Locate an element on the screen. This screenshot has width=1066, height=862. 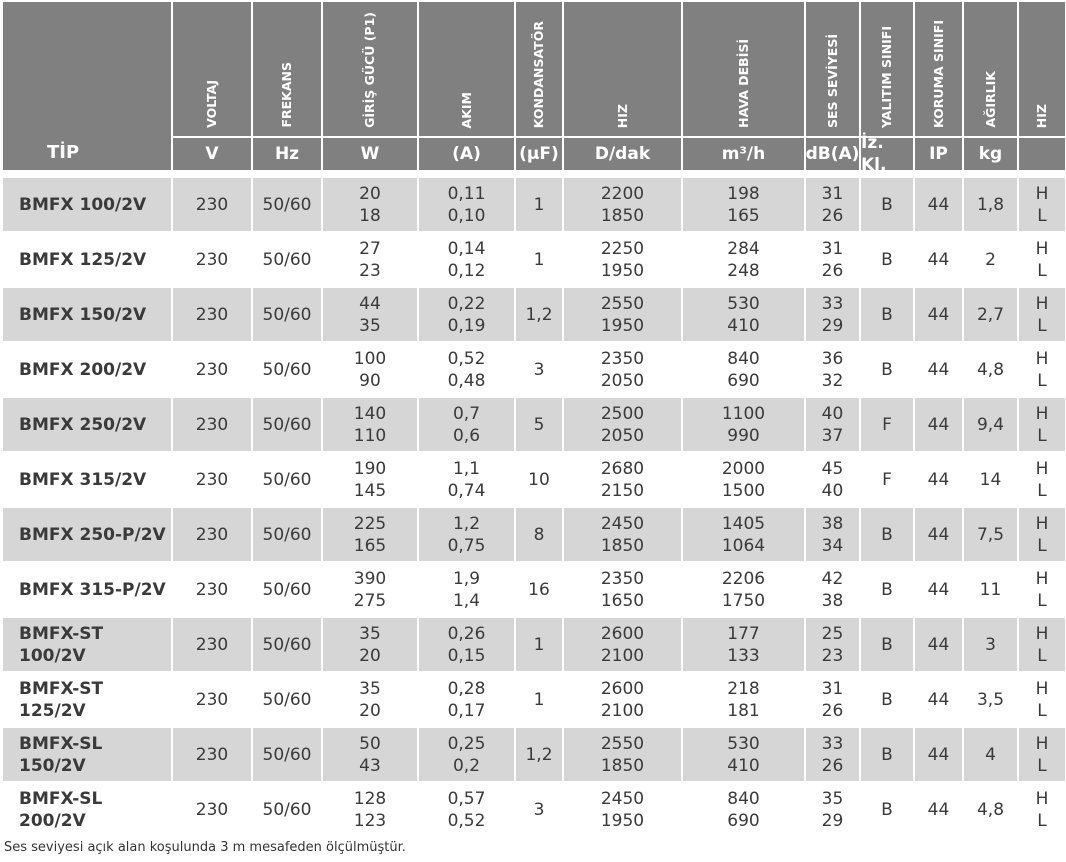
cell-value: H is located at coordinates (1042, 468).